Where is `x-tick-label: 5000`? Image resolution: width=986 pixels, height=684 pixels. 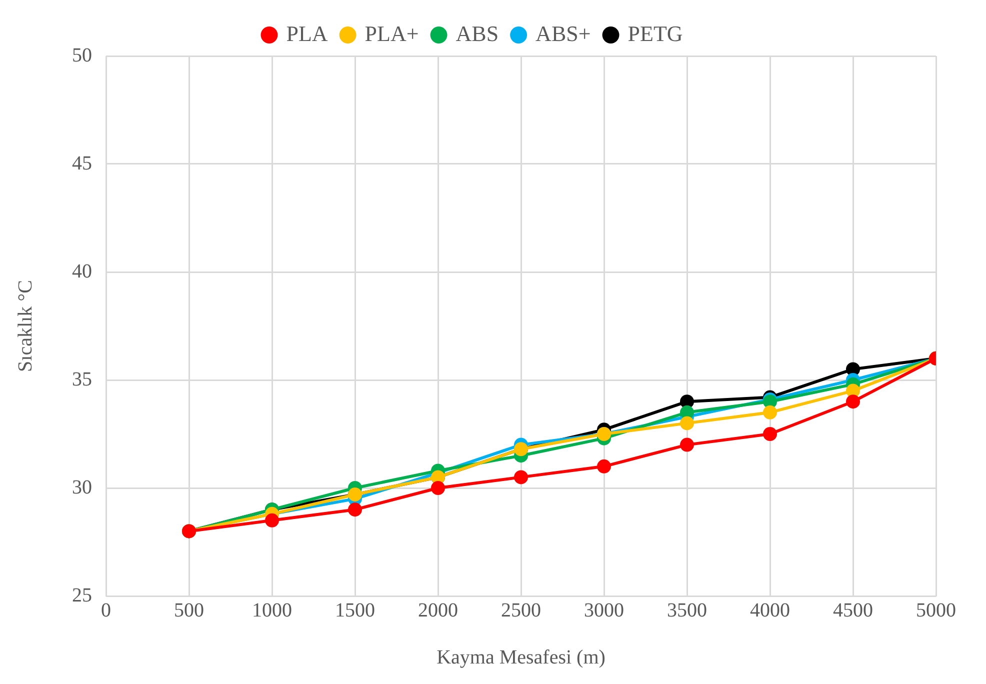 x-tick-label: 5000 is located at coordinates (936, 610).